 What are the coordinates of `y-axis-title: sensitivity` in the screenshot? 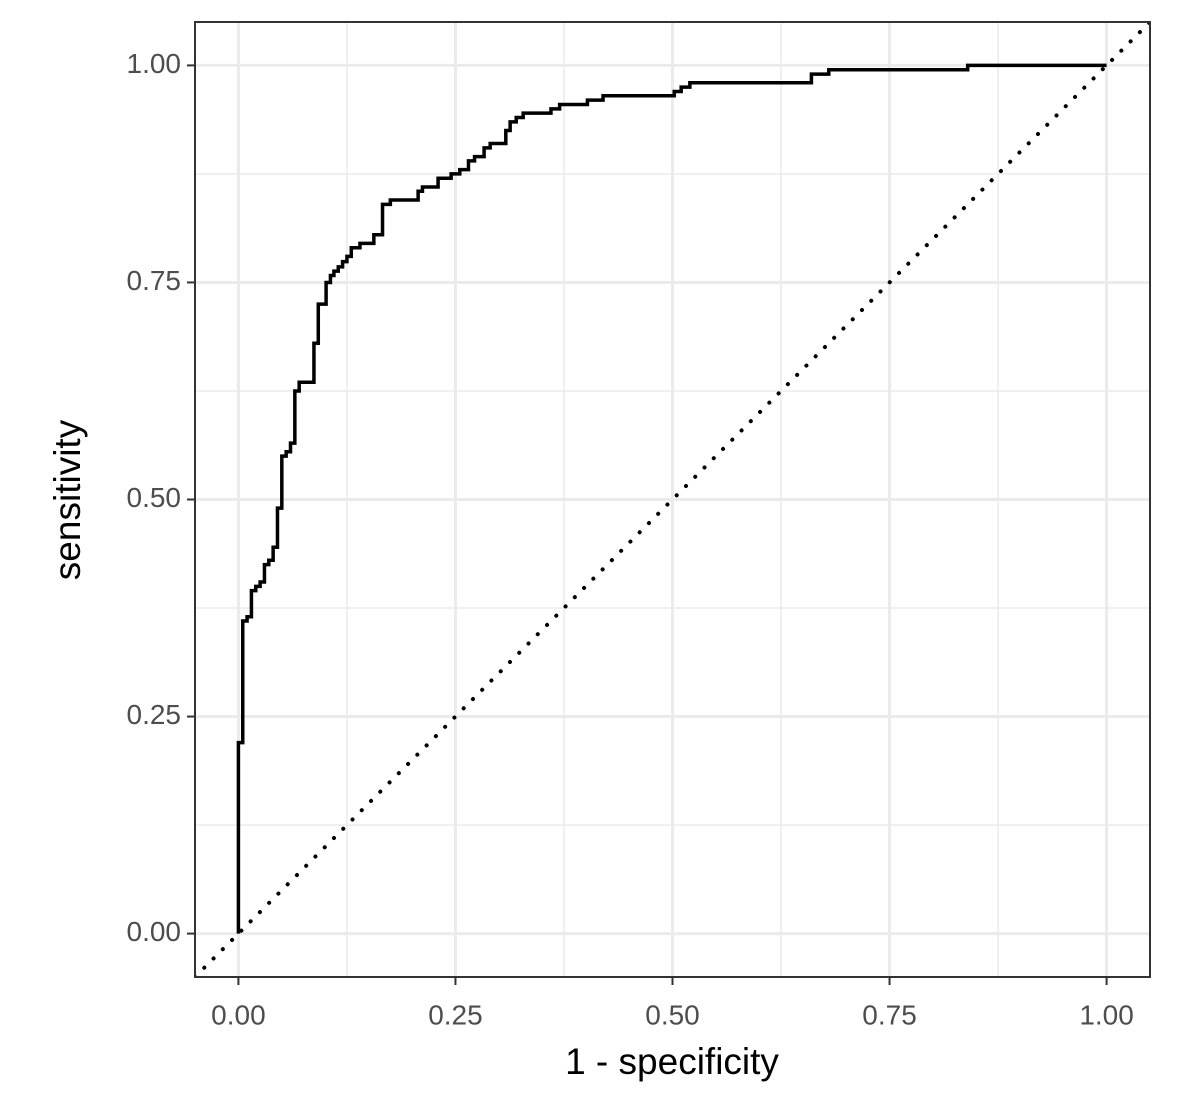 It's located at (67, 499).